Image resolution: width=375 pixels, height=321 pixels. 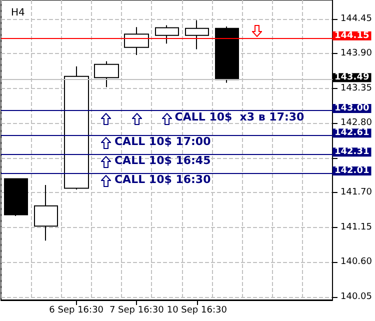 I want to click on annotation: CALL 10$ 16:45, so click(x=162, y=161).